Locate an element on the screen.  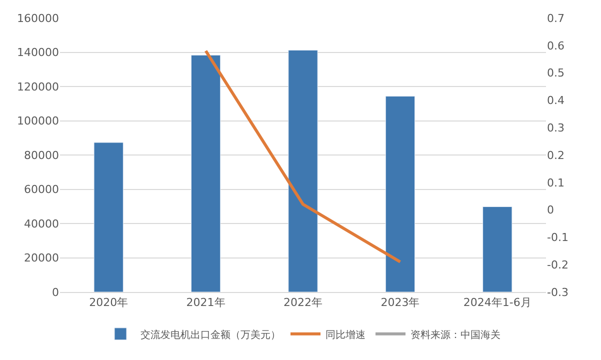
y-tick-label: 40000 is located at coordinates (41, 223).